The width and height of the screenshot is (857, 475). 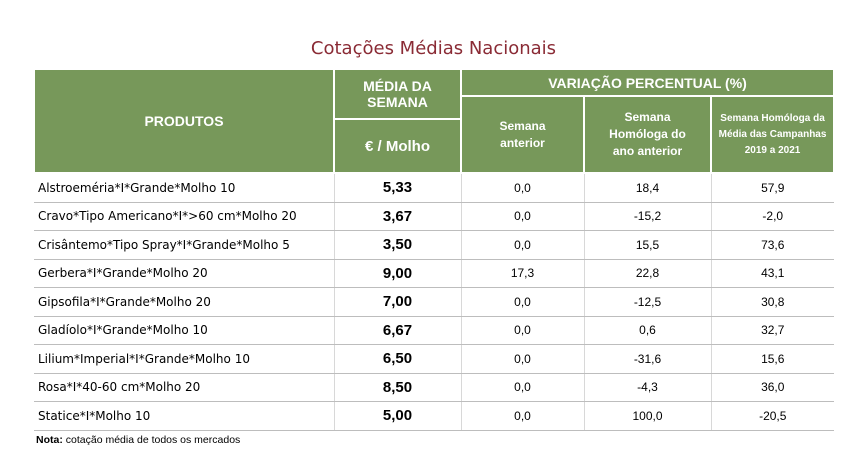 I want to click on product-cell: Rosa*I*40-60 cm*Molho 20, so click(x=184, y=387).